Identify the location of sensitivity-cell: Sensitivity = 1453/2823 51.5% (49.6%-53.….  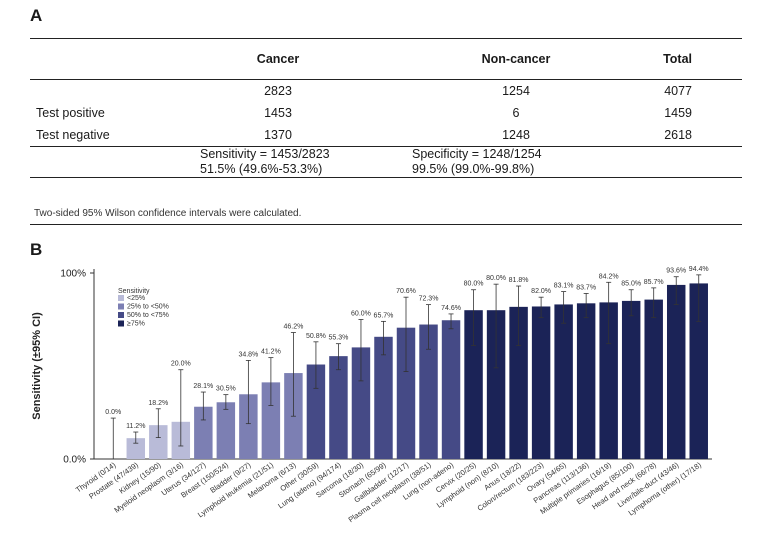
(278, 162).